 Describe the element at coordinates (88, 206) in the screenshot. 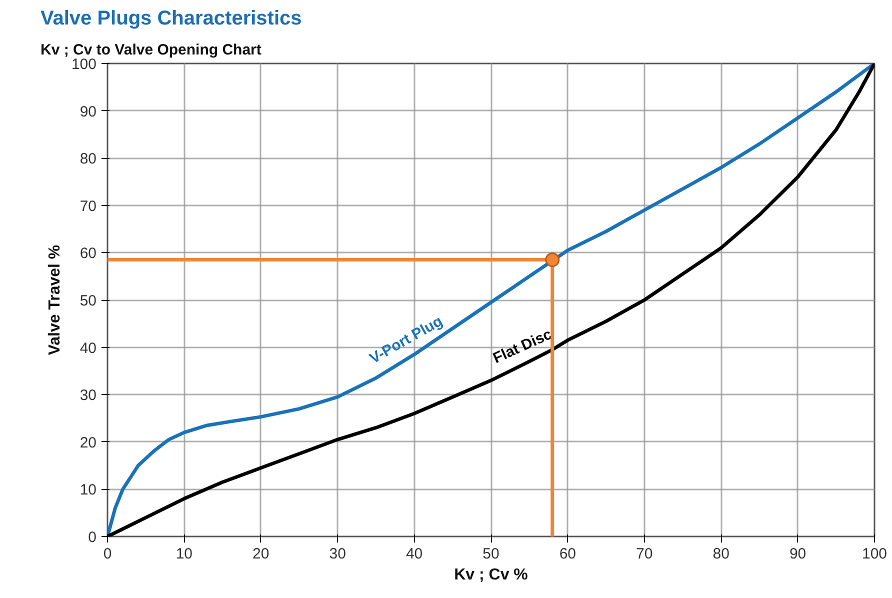

I see `y-tick-label: 70` at that location.